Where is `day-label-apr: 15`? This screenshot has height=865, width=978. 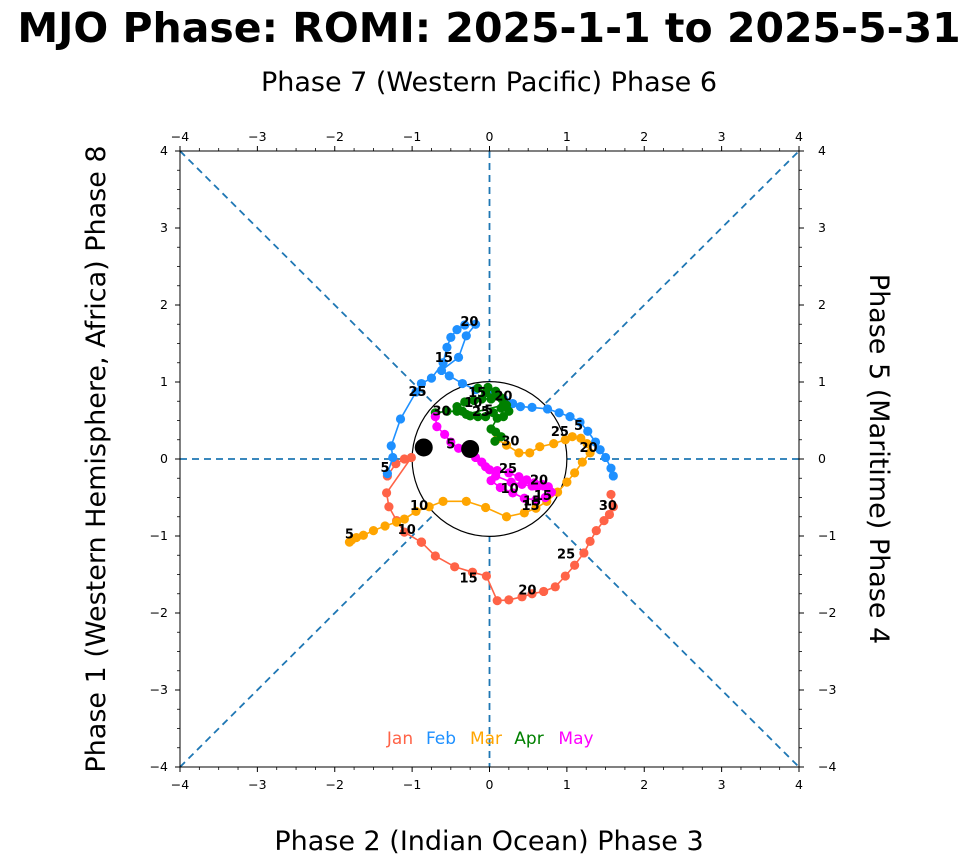
day-label-apr: 15 is located at coordinates (477, 393).